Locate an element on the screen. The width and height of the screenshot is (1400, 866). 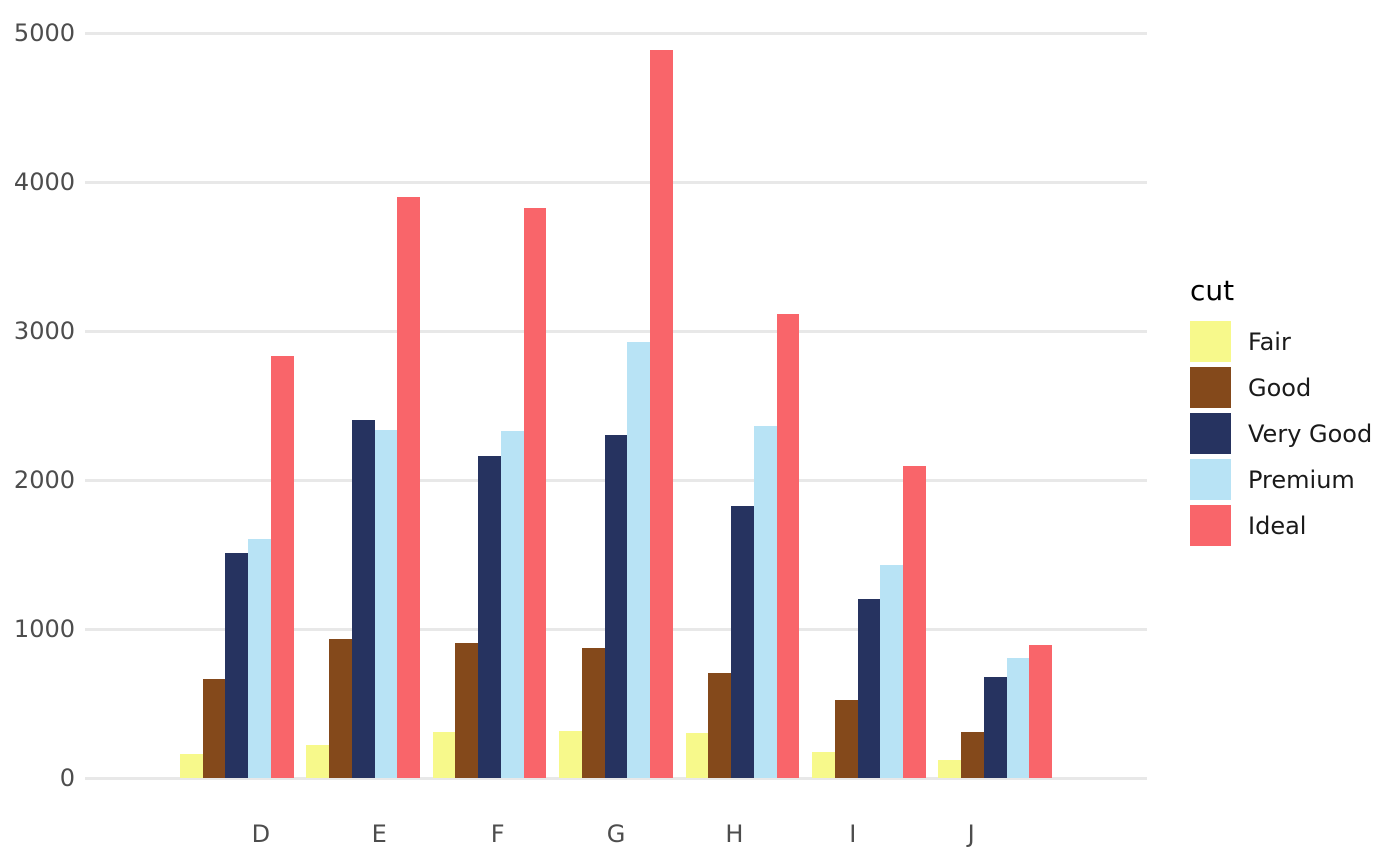
bar-G-very-good is located at coordinates (616, 606).